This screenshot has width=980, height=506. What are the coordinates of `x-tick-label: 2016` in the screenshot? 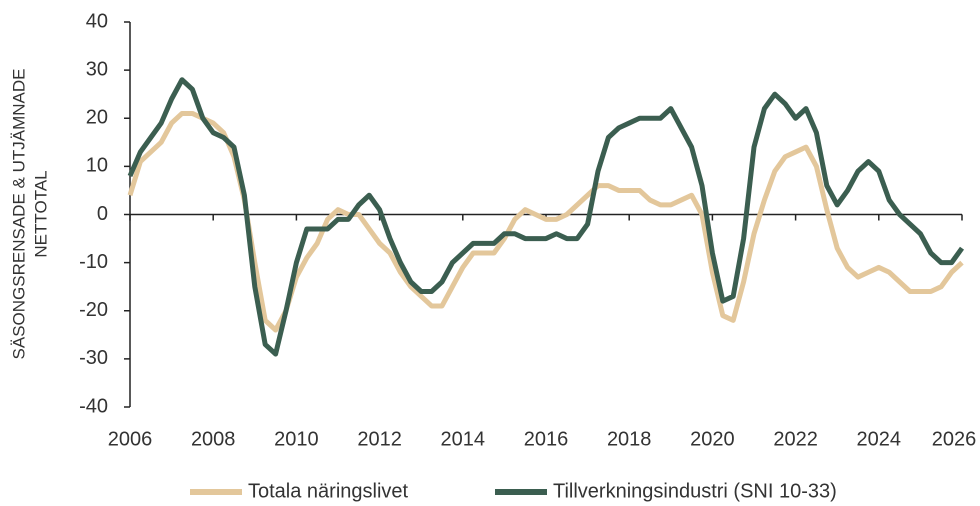 It's located at (546, 439).